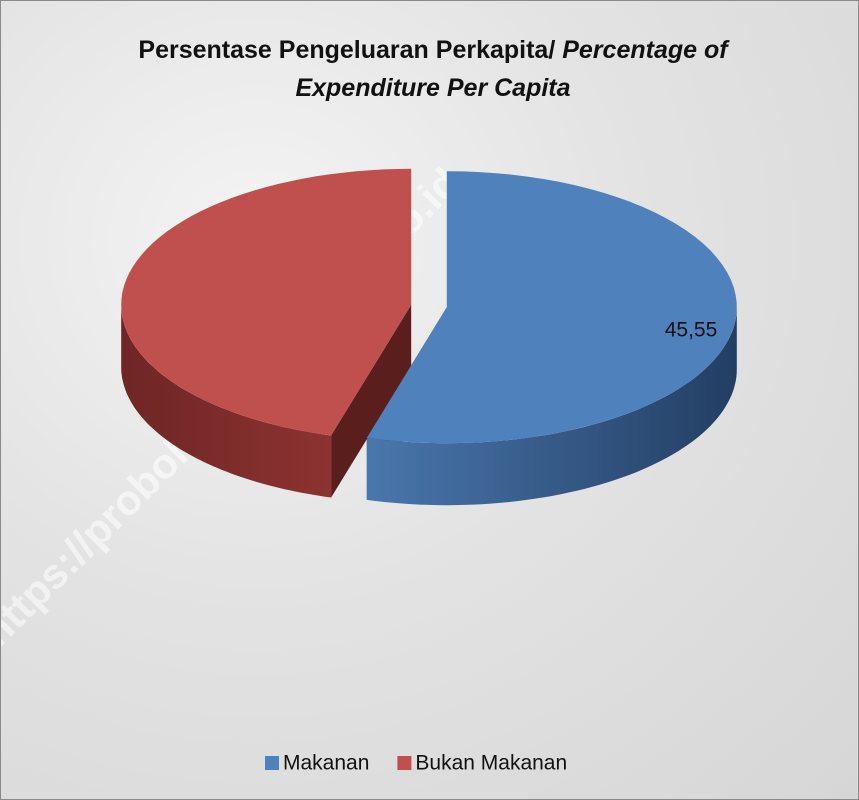 The image size is (859, 800). Describe the element at coordinates (691, 330) in the screenshot. I see `data-label: 45,55` at that location.